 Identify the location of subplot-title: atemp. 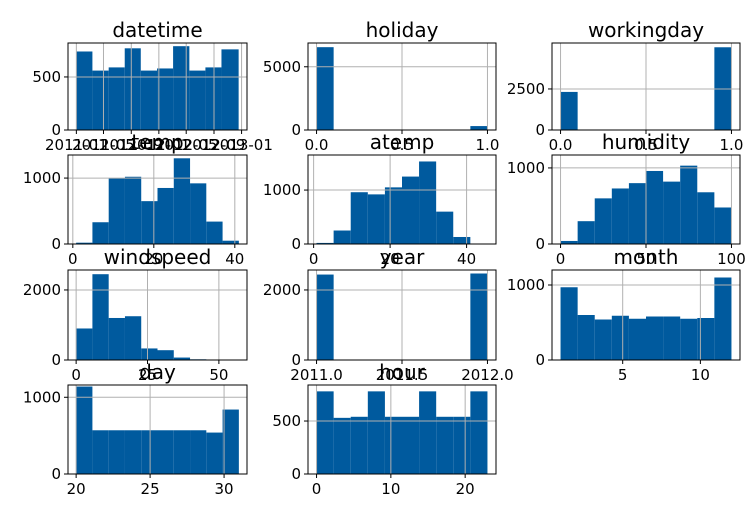
(402, 142).